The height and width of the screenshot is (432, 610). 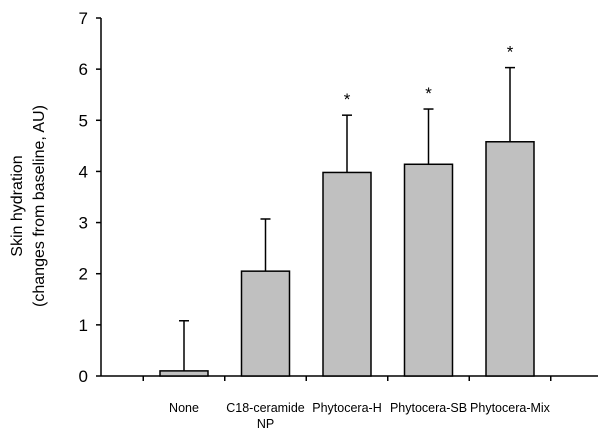 What do you see at coordinates (17, 205) in the screenshot?
I see `y-axis-title-line: Skin hydration` at bounding box center [17, 205].